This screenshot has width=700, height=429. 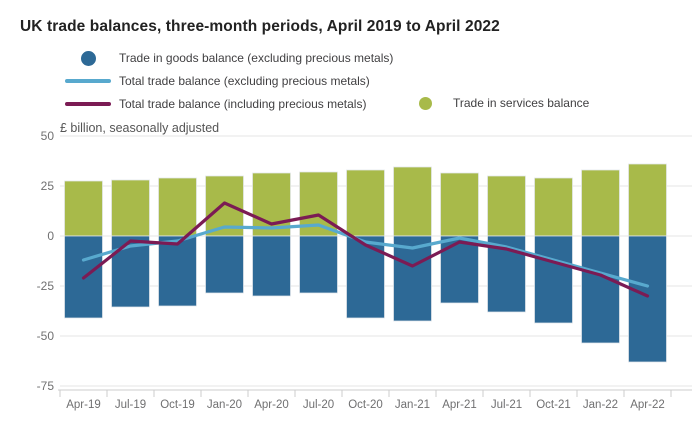 What do you see at coordinates (83, 405) in the screenshot?
I see `svg-text: Apr-19` at bounding box center [83, 405].